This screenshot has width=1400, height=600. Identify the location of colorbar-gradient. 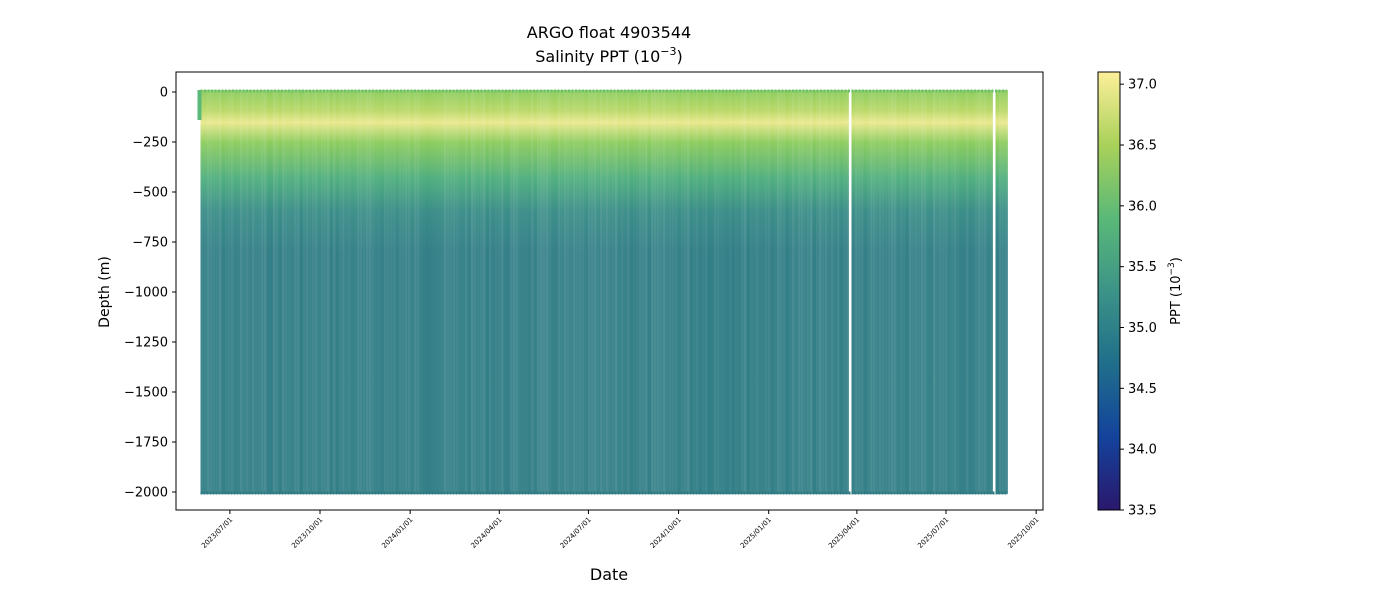
(1109, 291).